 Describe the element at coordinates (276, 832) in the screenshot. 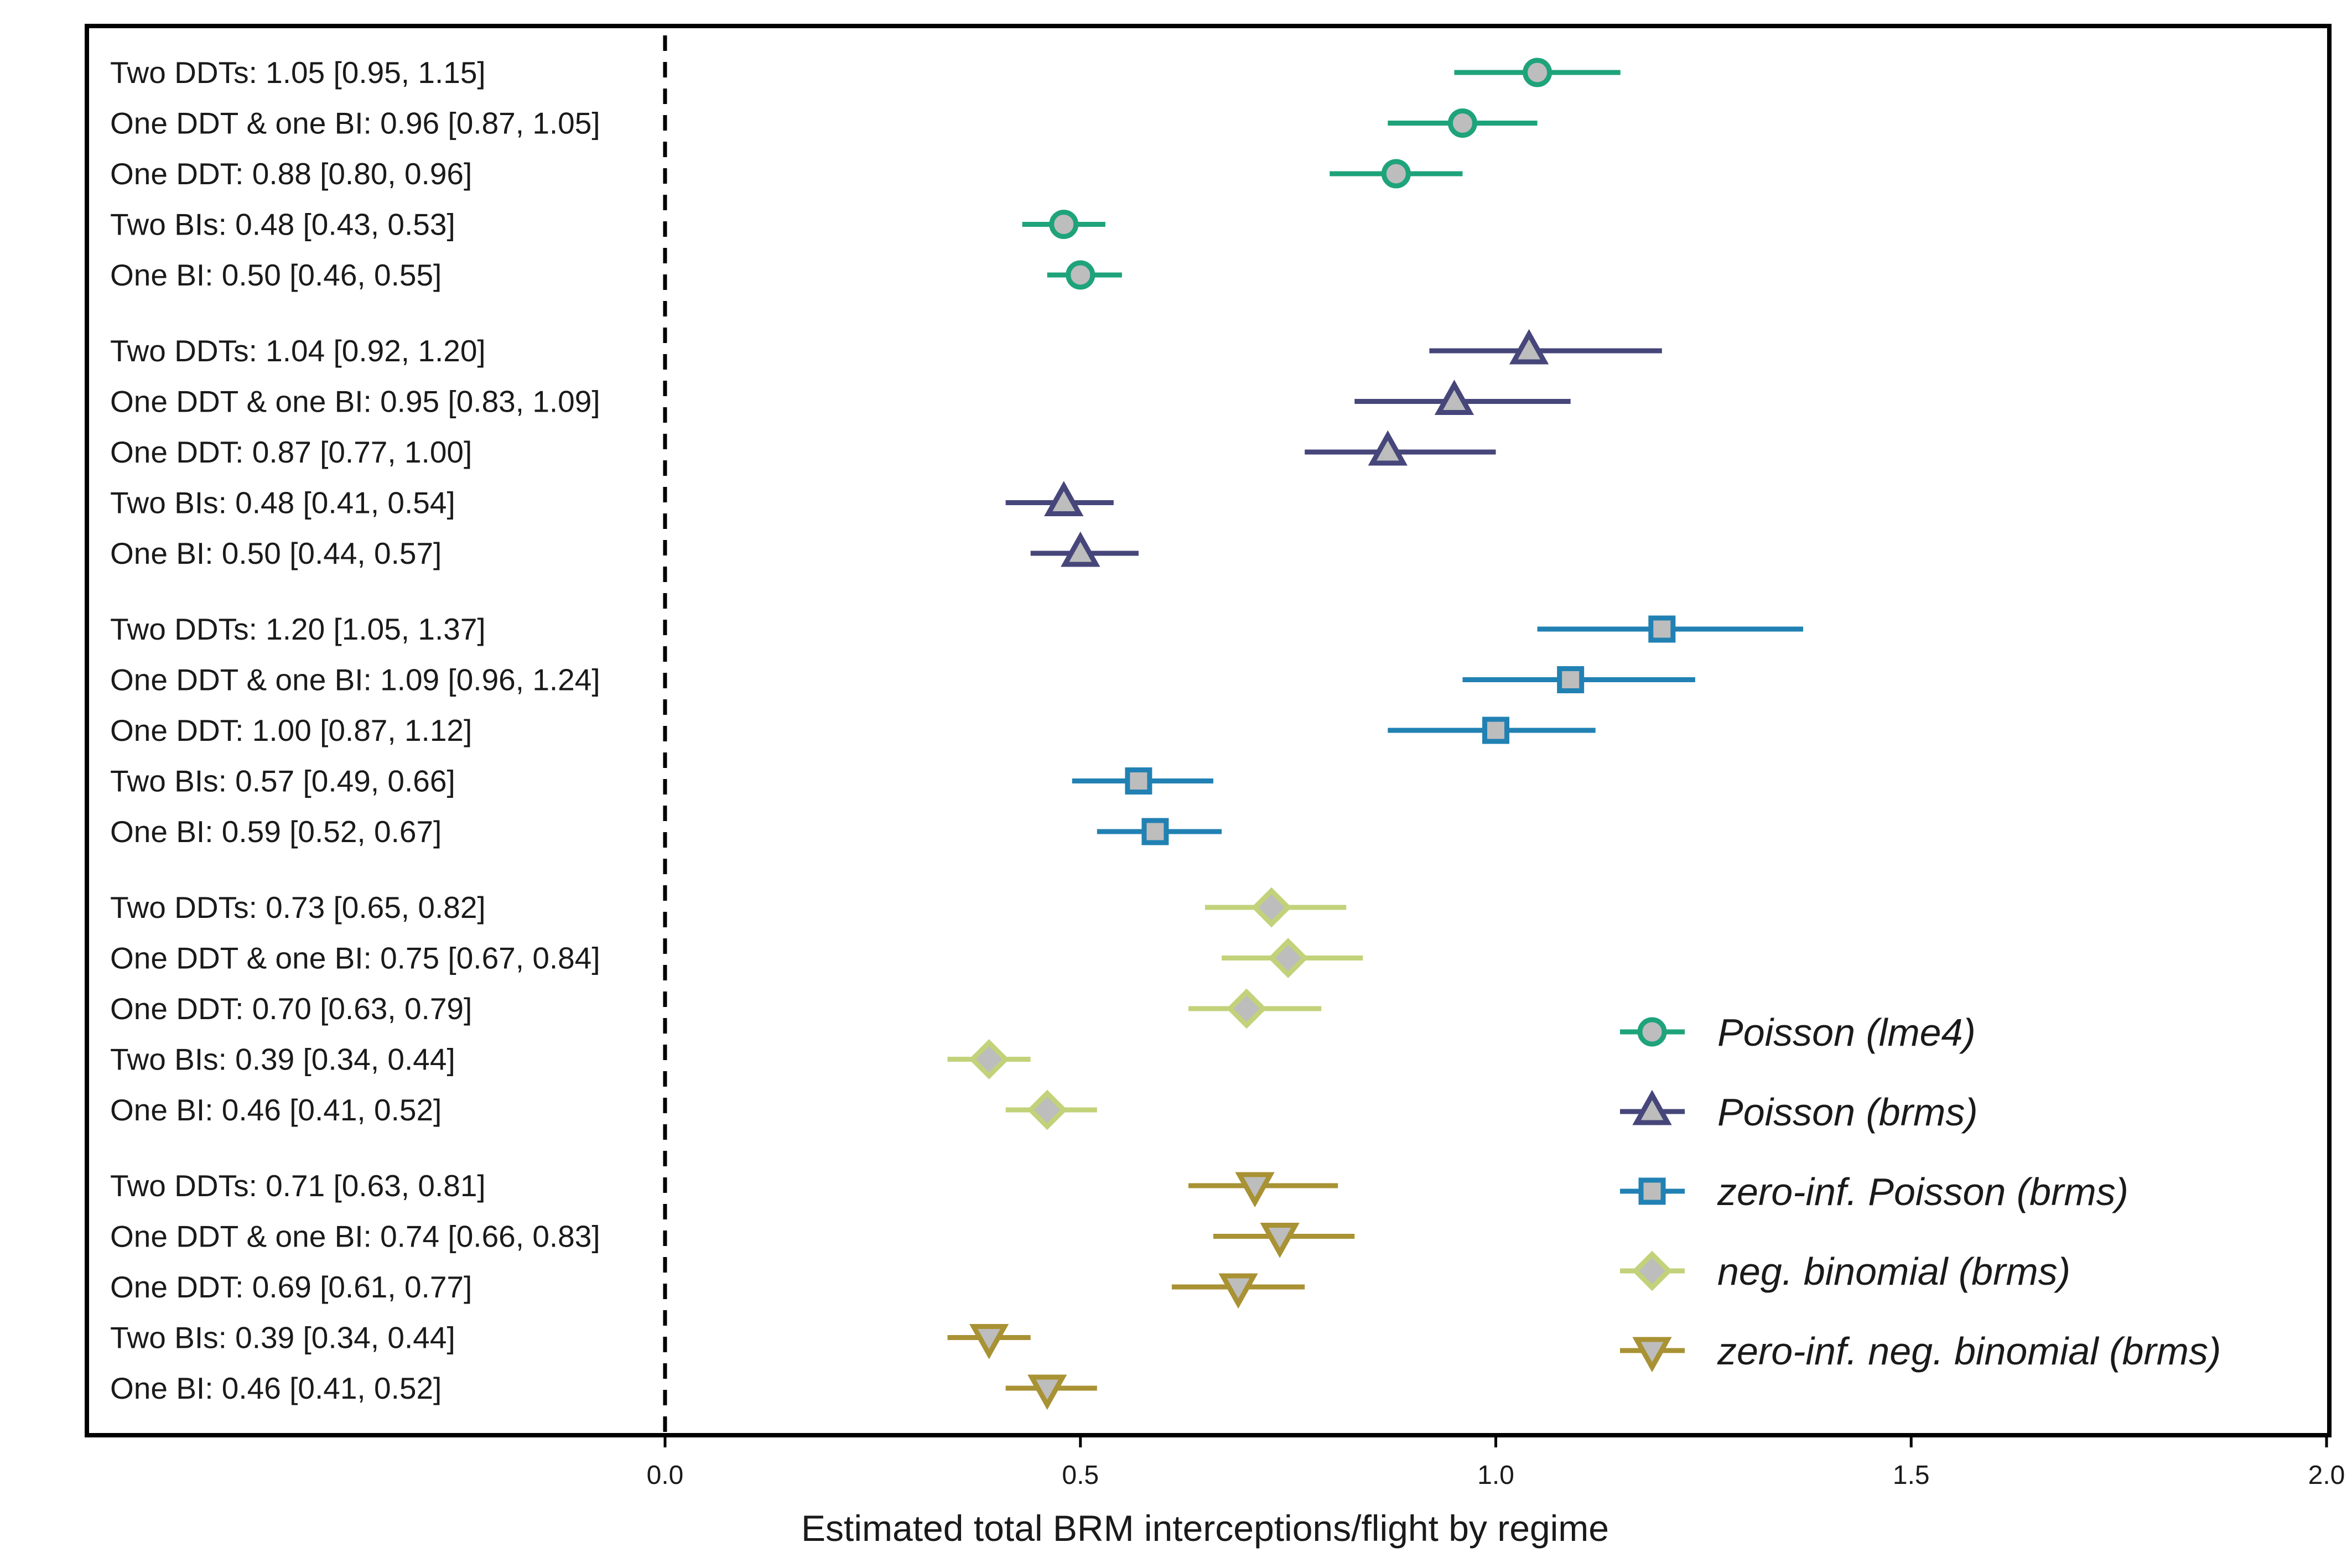

I see `row-label: One BI: 0.59 [0.52, 0.67]` at that location.